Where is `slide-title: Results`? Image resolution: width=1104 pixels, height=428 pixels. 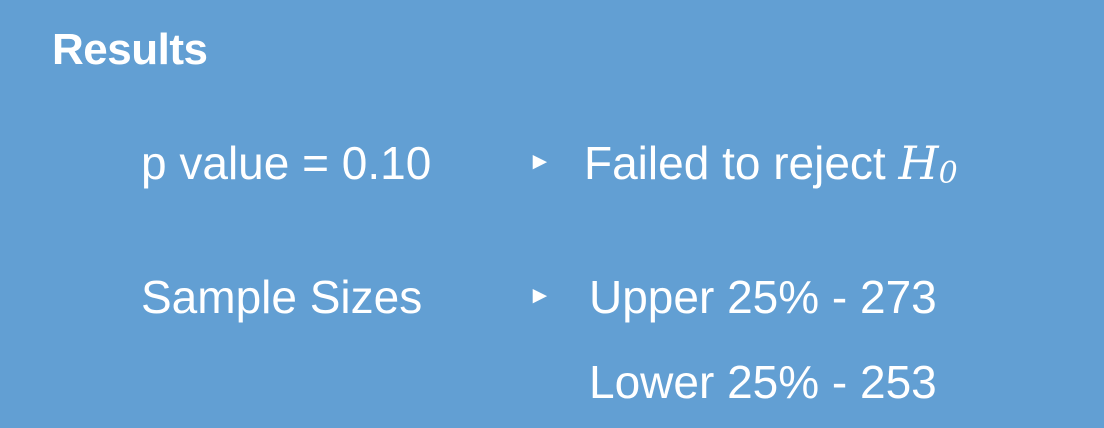
slide-title: Results is located at coordinates (130, 49).